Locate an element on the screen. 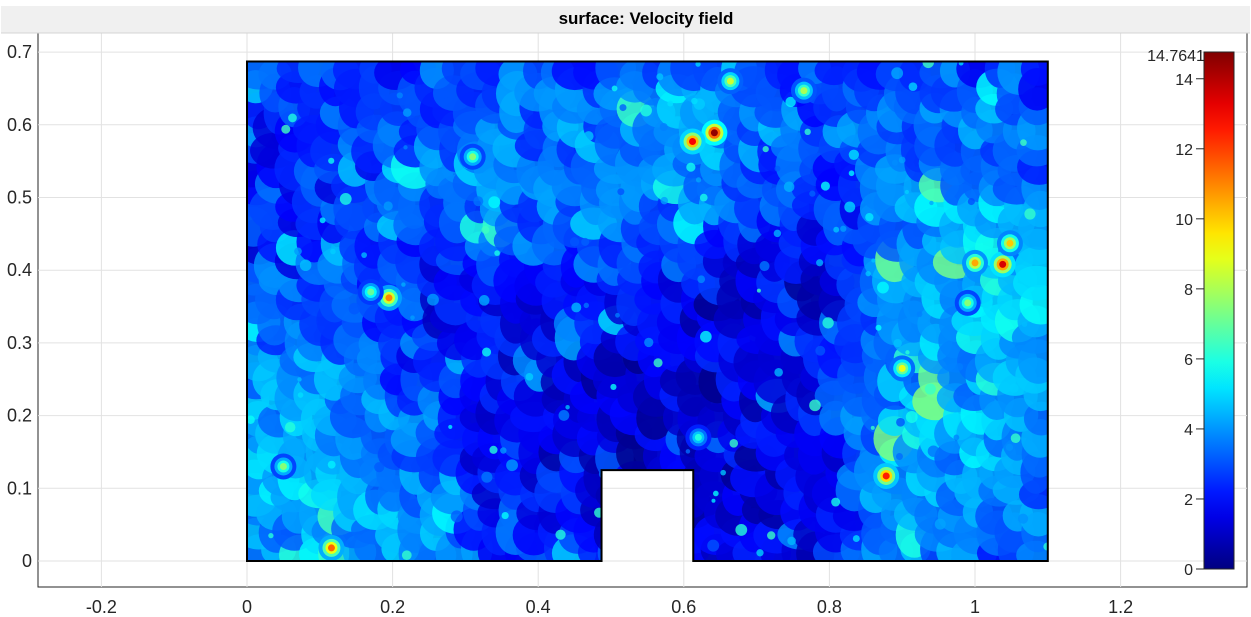 The image size is (1251, 617). x-tick-label: 0.2 is located at coordinates (392, 607).